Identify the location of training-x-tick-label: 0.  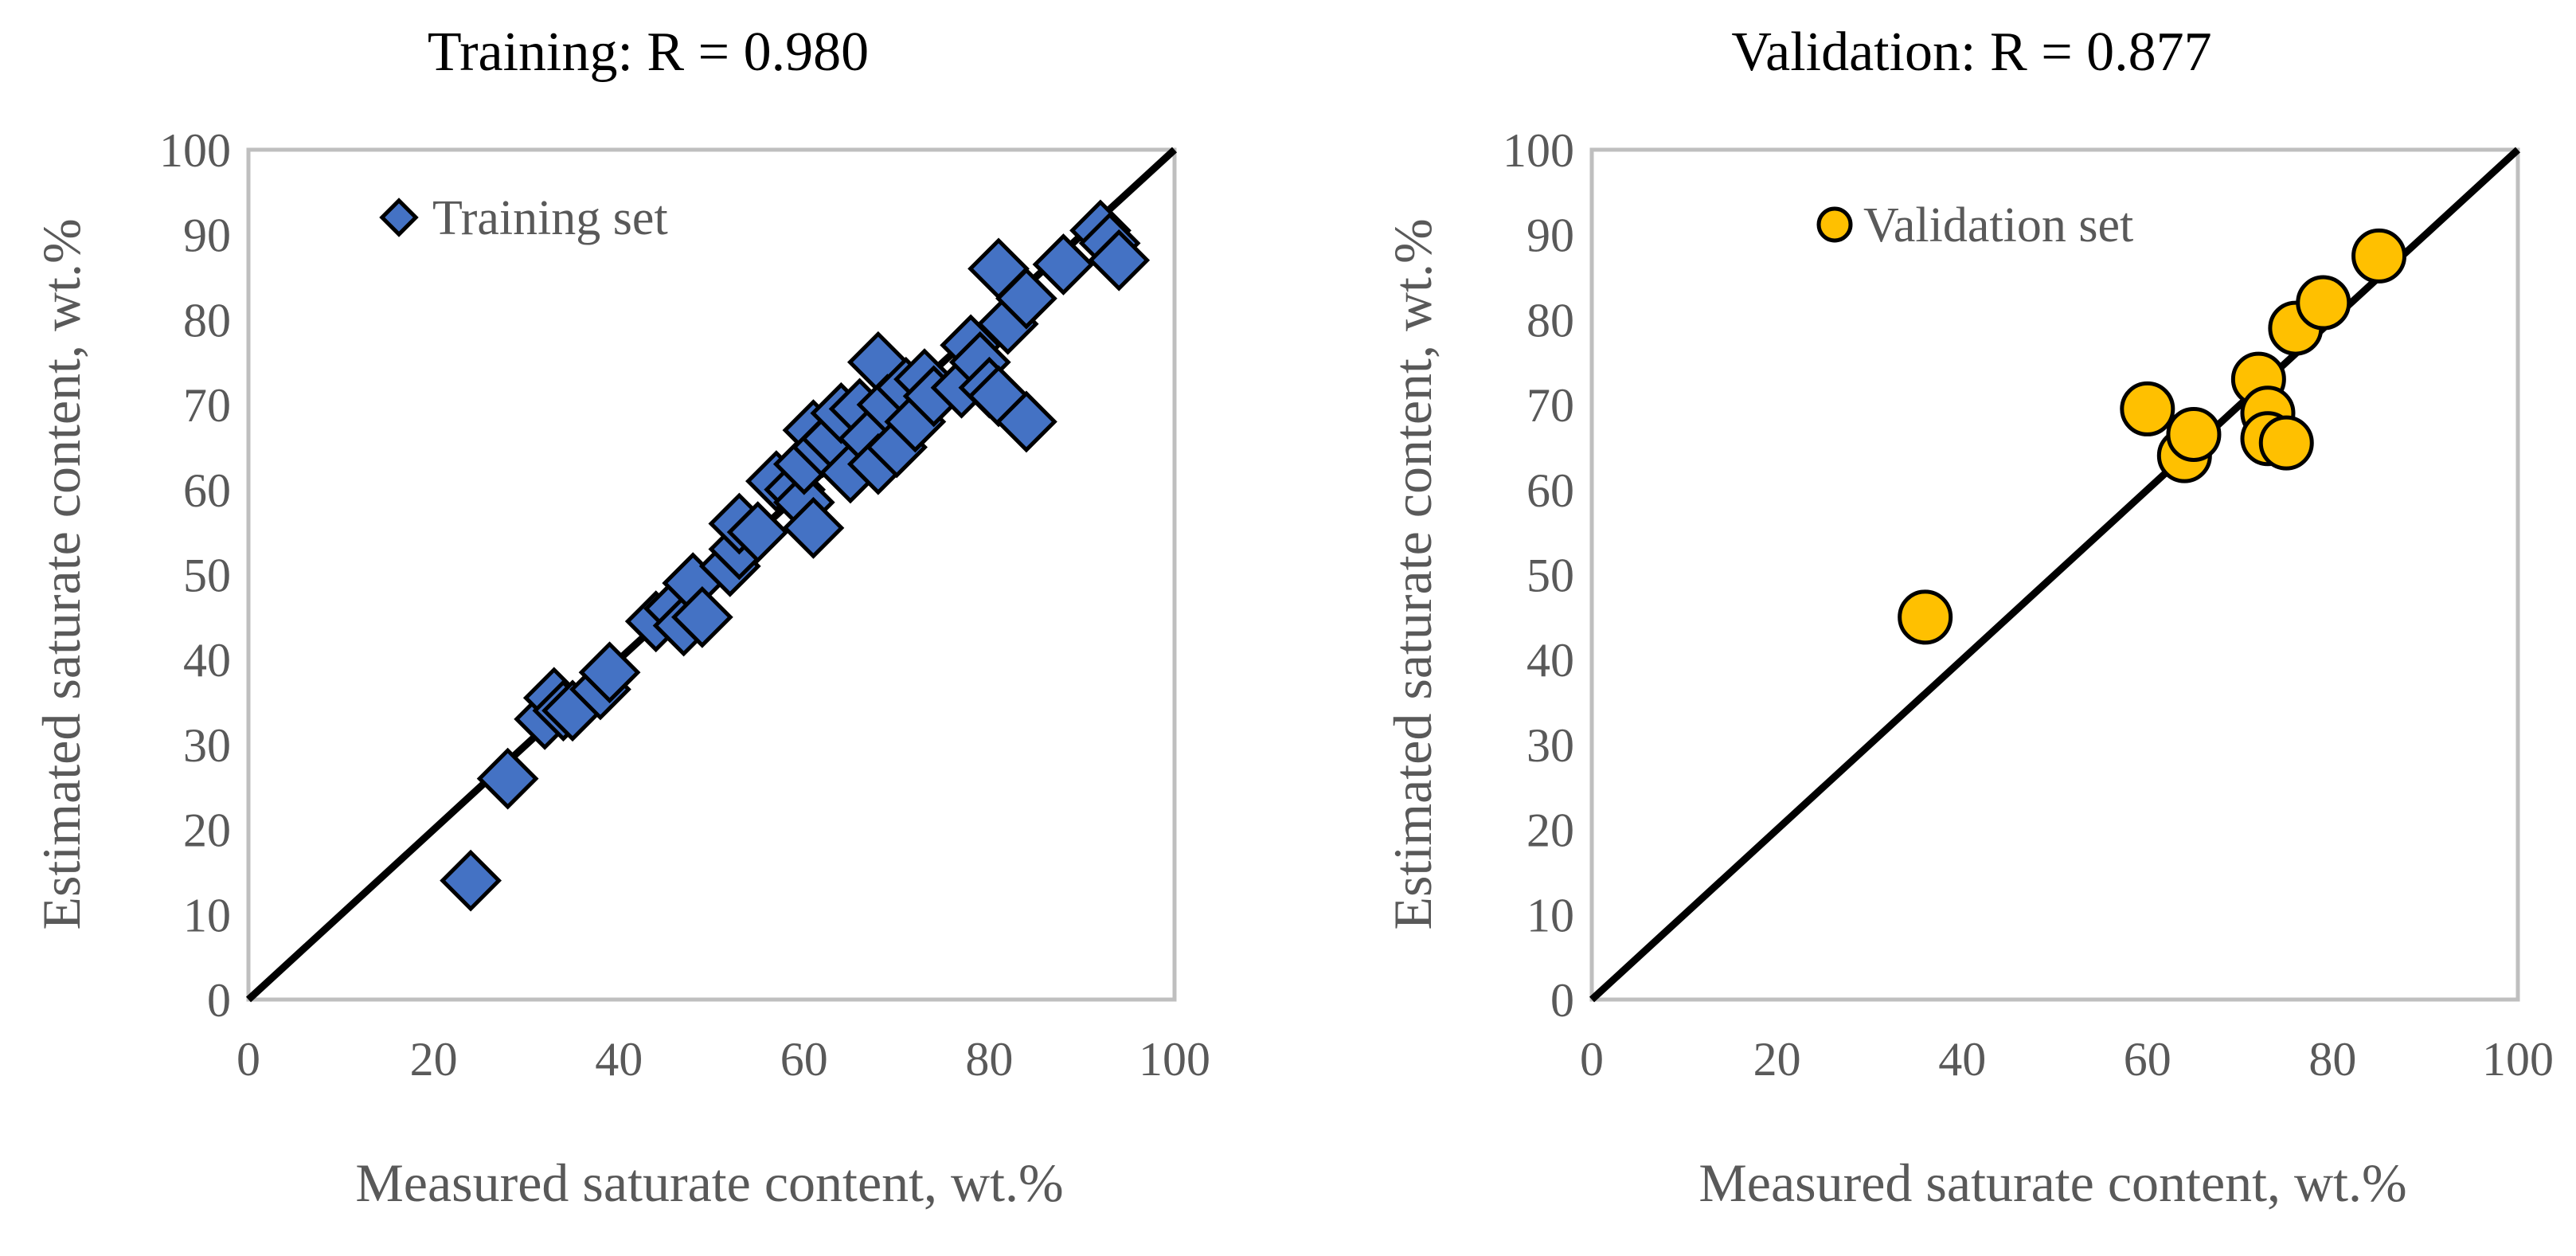
(248, 1060).